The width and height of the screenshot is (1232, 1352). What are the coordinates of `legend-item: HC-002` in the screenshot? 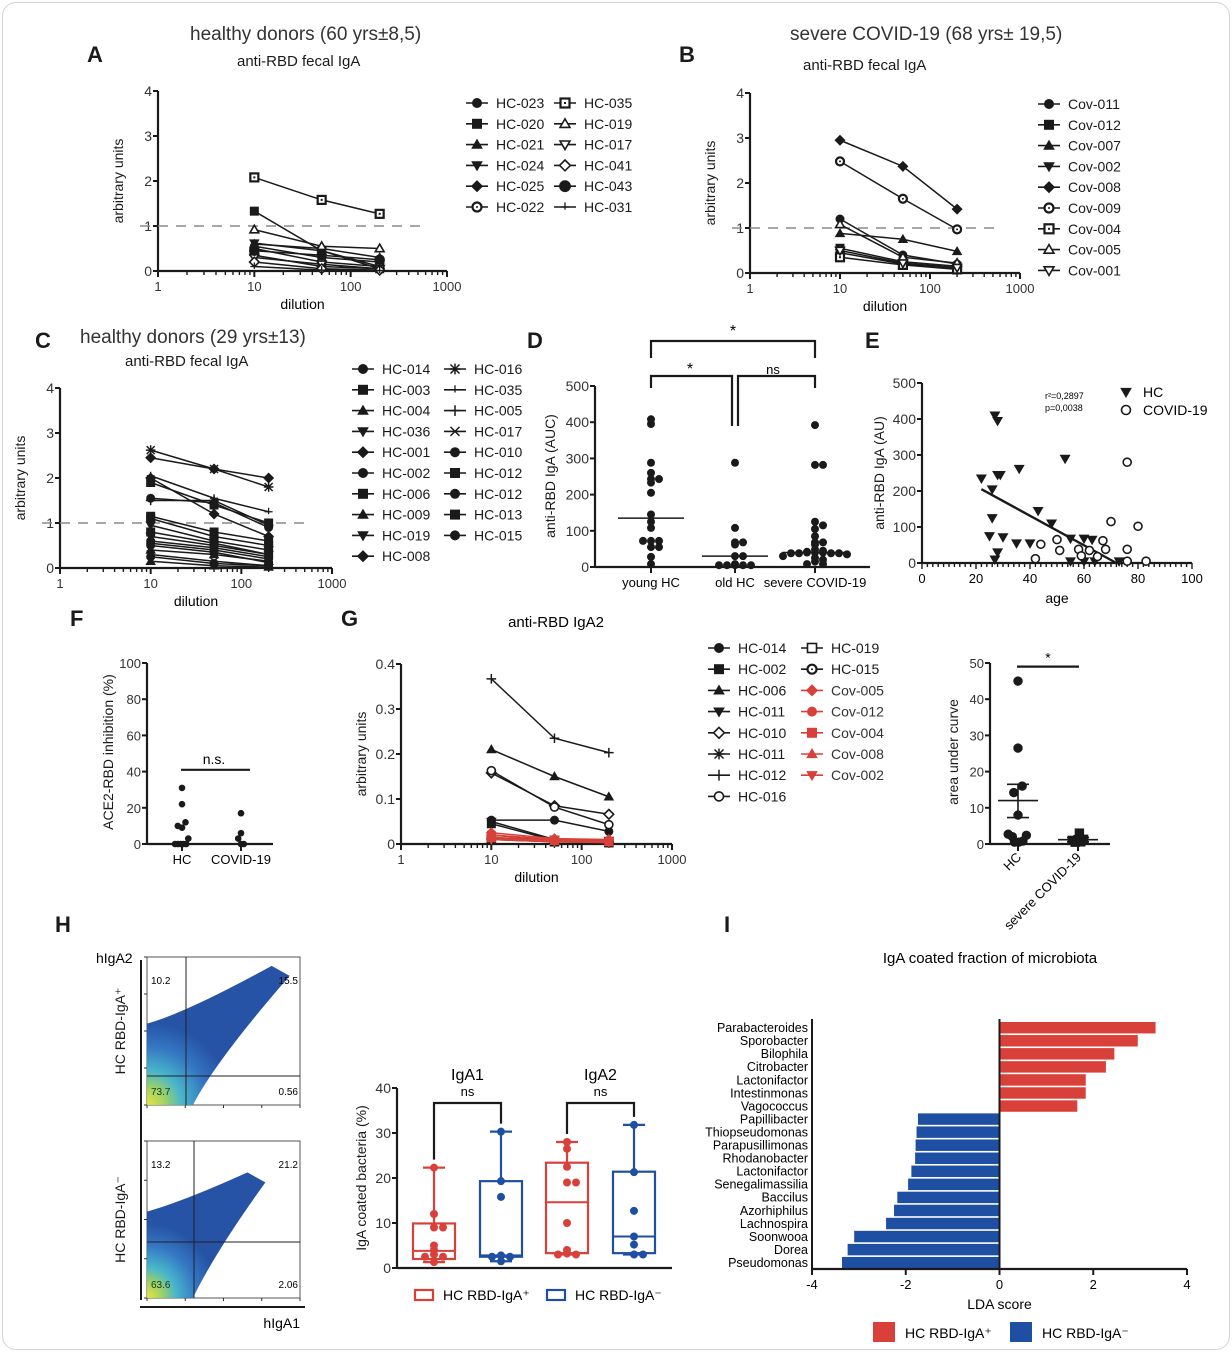 It's located at (747, 669).